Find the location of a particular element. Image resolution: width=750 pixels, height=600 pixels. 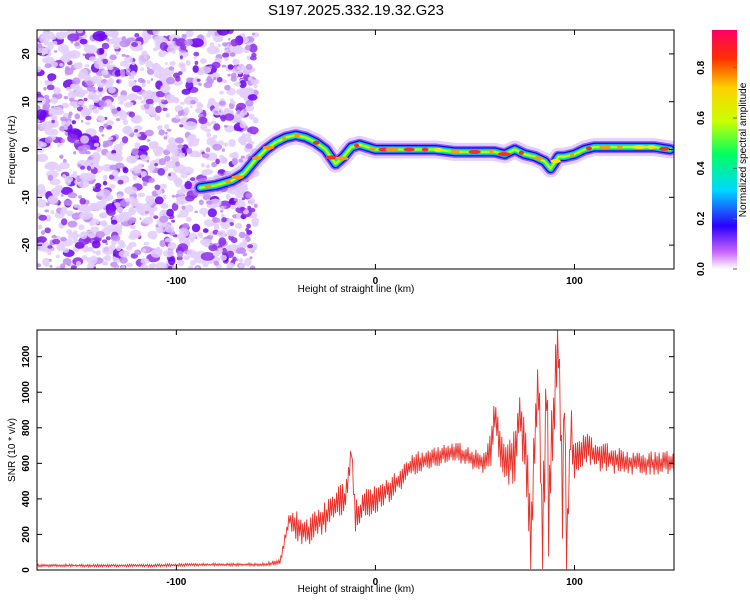

colorbar-label: Normalized spectral amplitude is located at coordinates (743, 149).